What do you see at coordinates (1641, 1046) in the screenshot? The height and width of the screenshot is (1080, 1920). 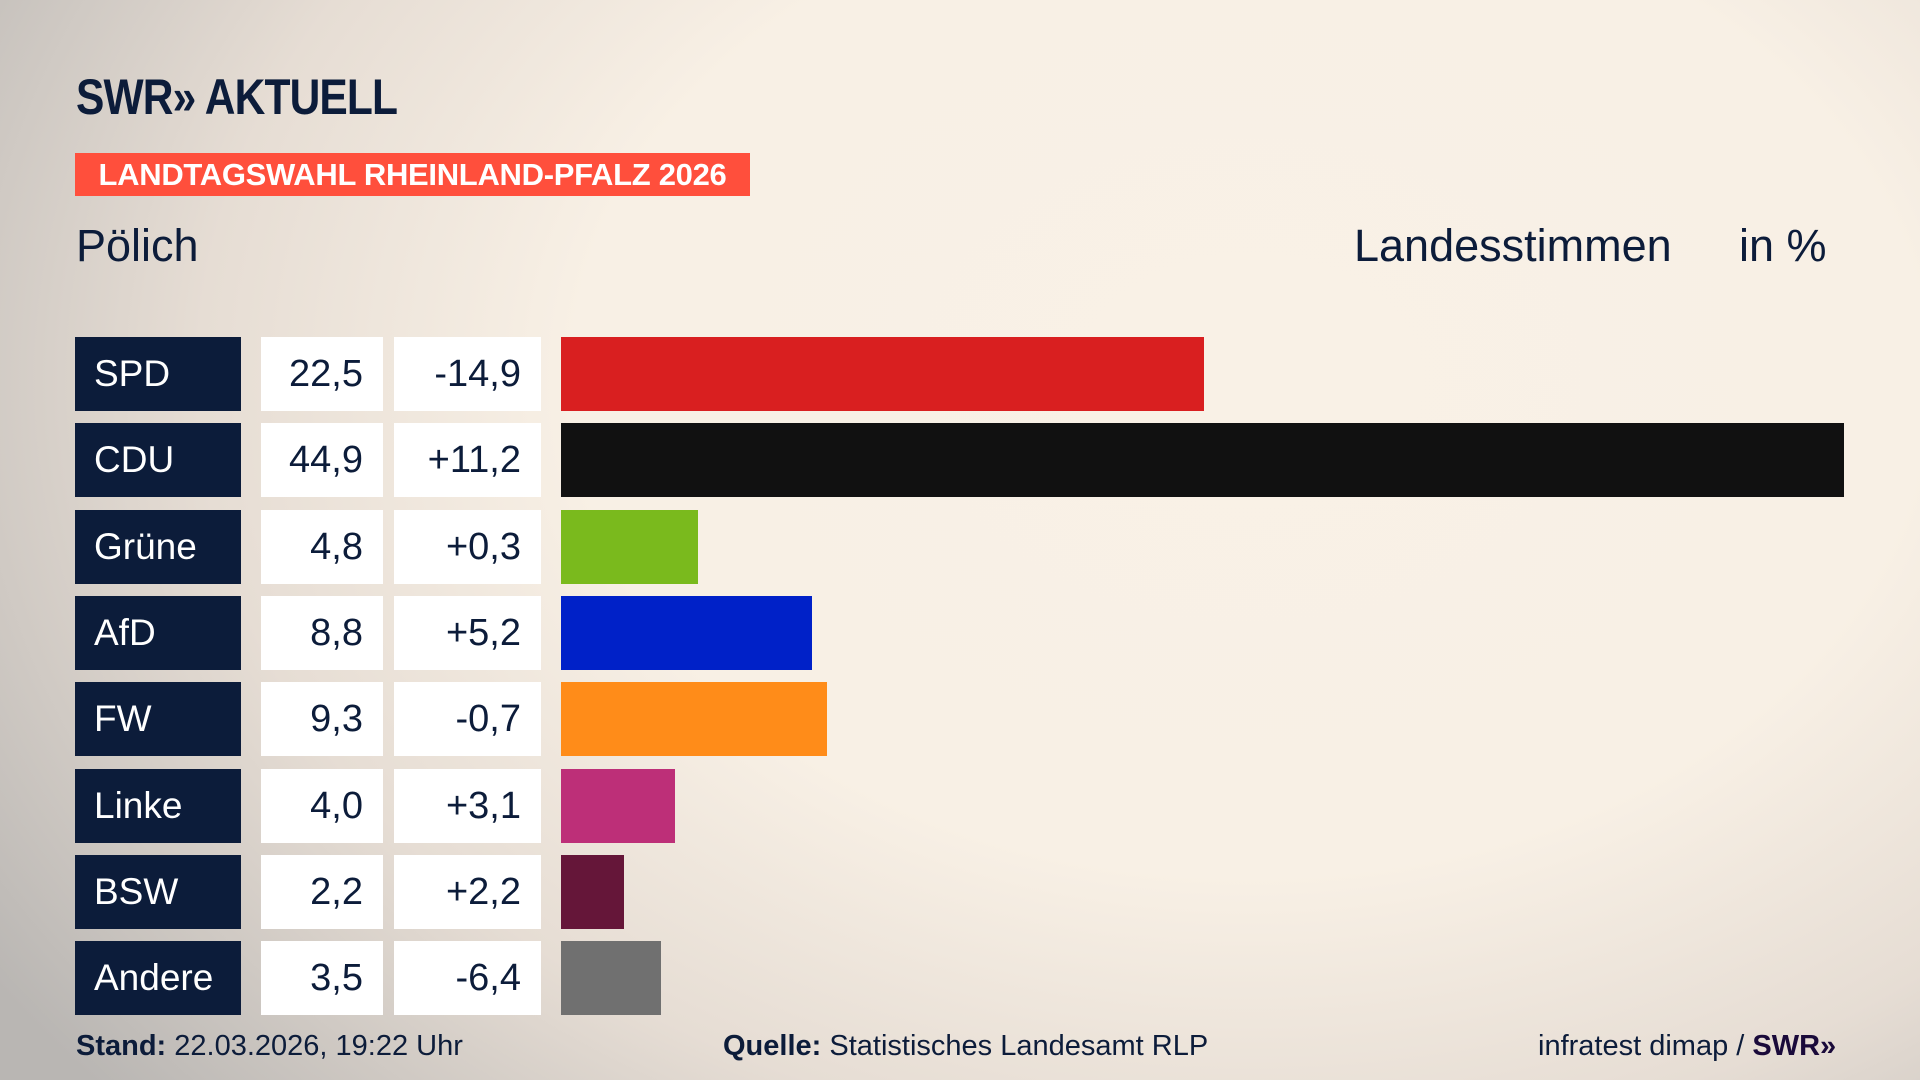 I see `credit-text: infratest dimap /` at bounding box center [1641, 1046].